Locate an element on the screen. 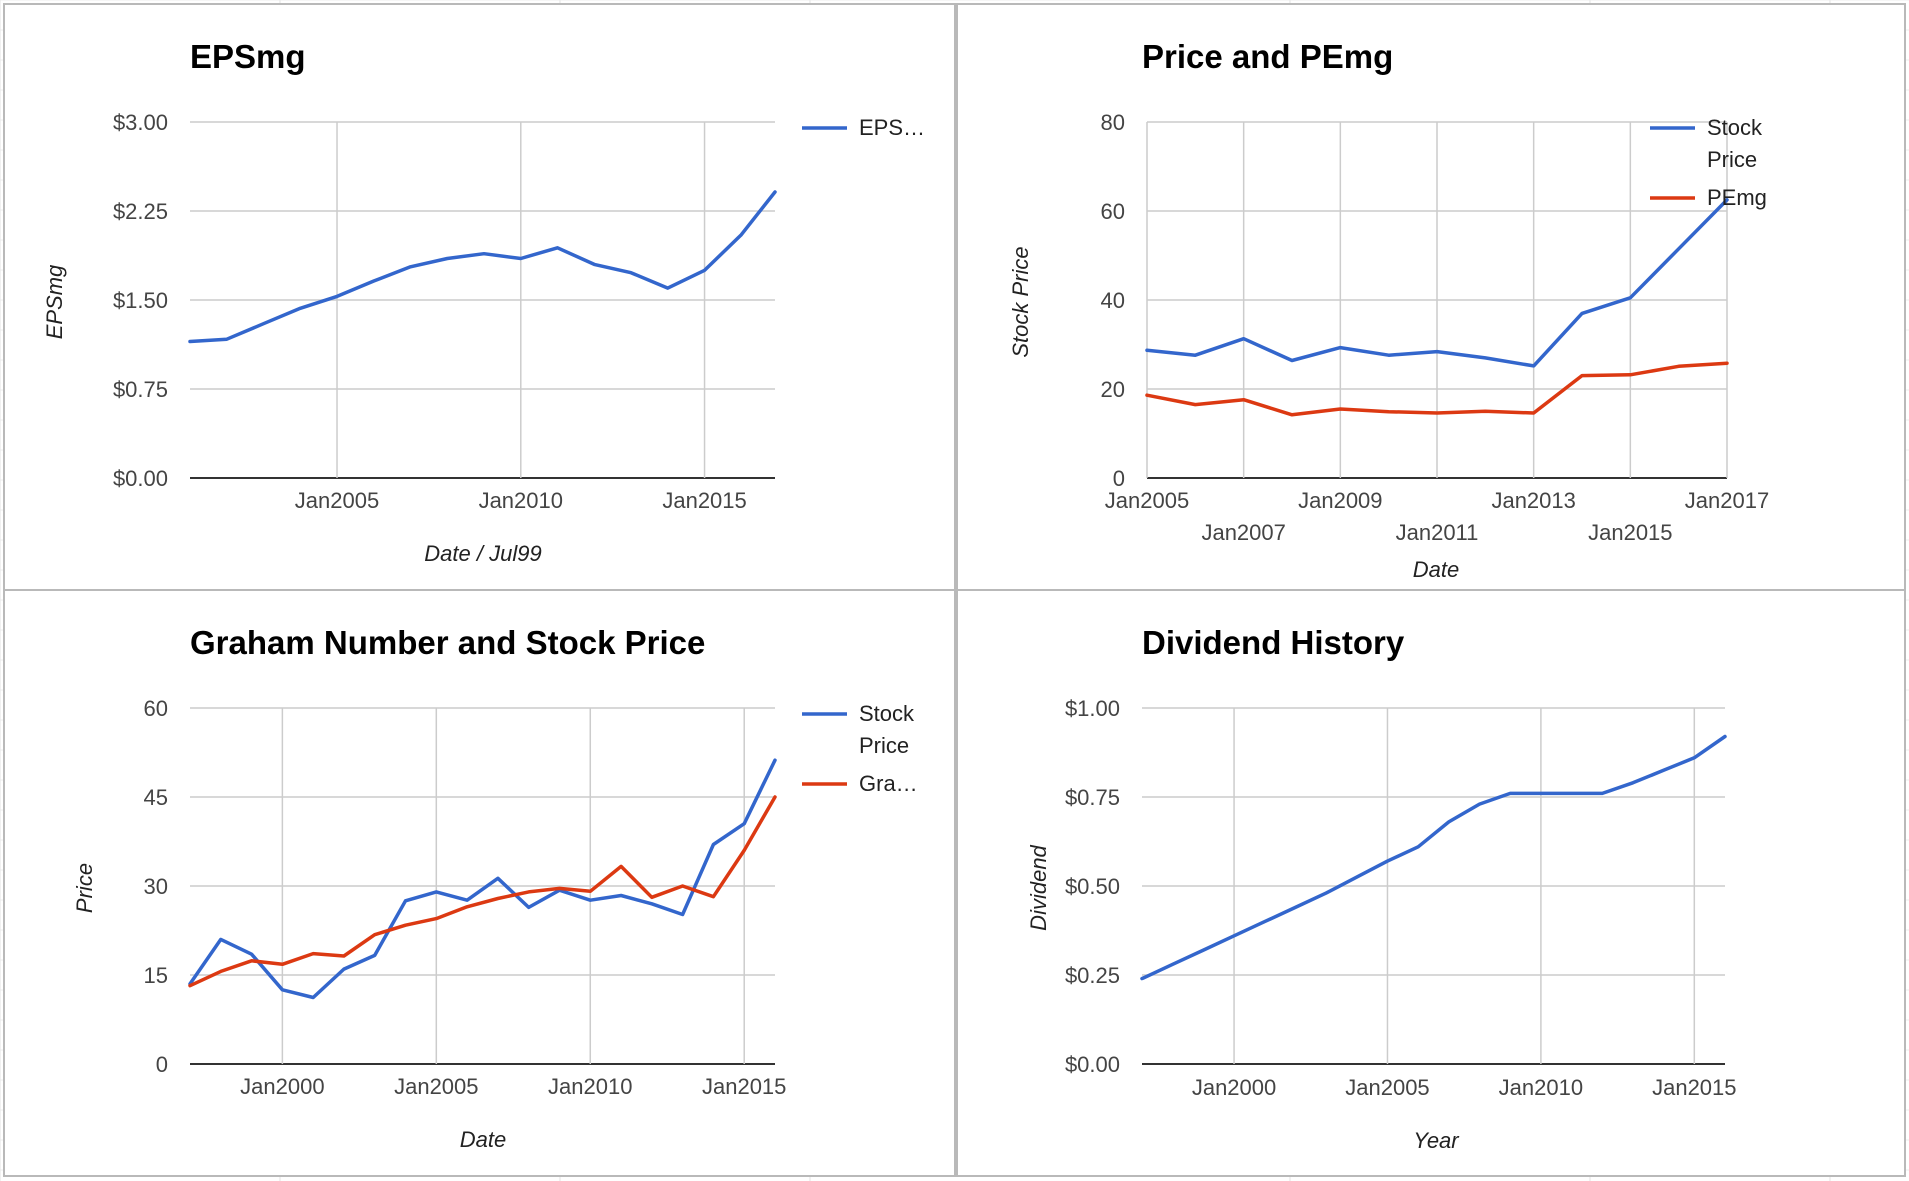 The height and width of the screenshot is (1181, 1909). y-tick-label: 80 is located at coordinates (1113, 122).